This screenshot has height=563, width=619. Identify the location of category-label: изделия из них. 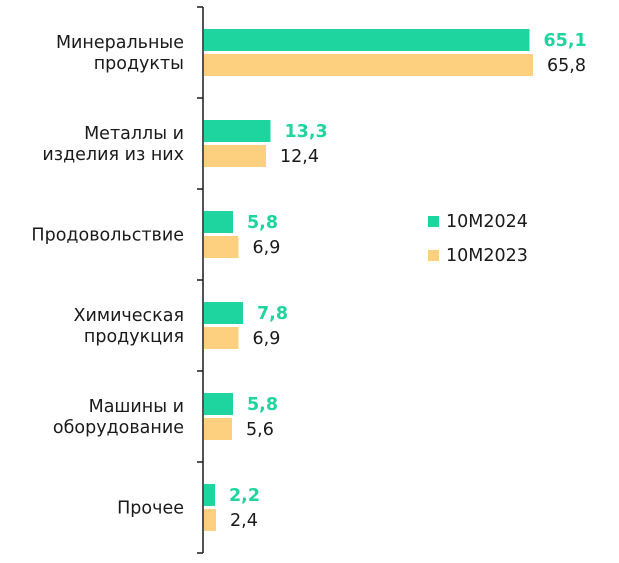
(113, 155).